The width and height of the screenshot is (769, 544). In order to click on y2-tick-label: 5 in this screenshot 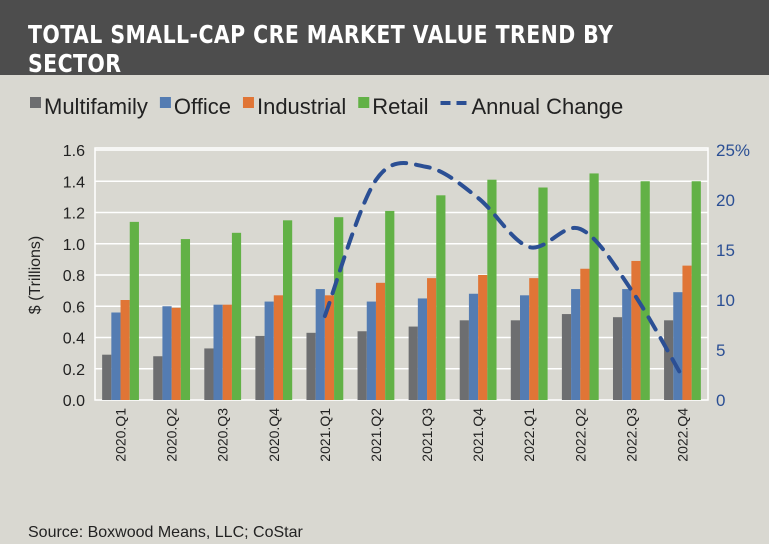, I will do `click(720, 350)`.